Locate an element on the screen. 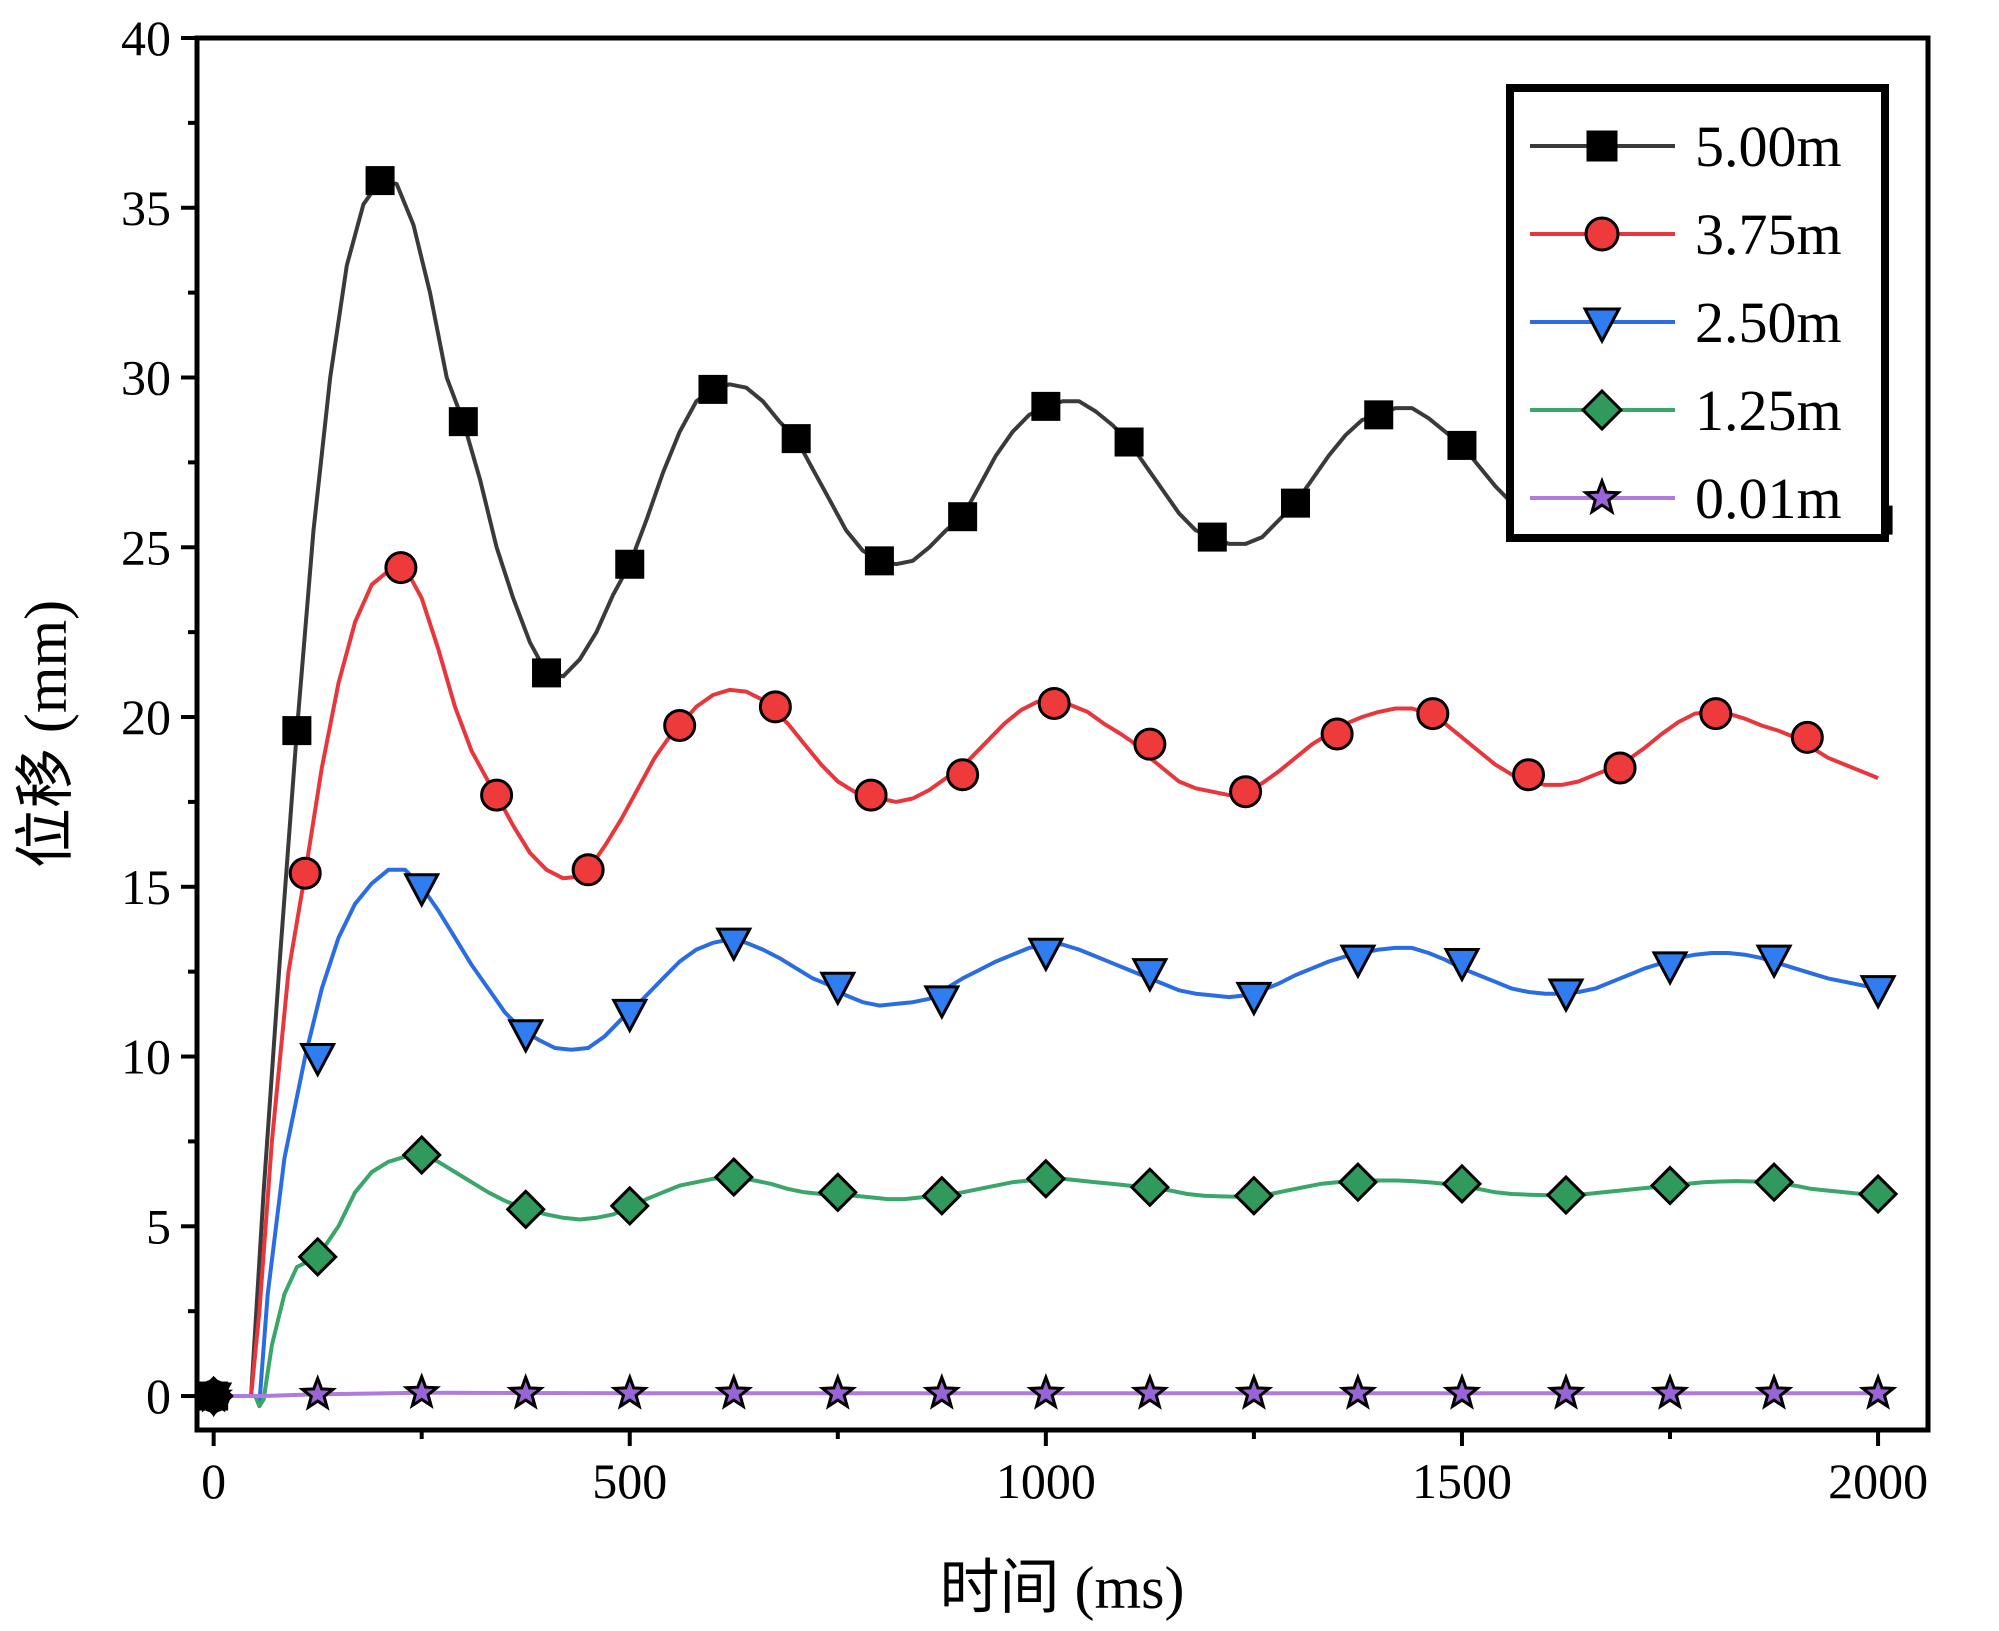 This screenshot has width=1999, height=1631. y-tick-label: 30 is located at coordinates (146, 378).